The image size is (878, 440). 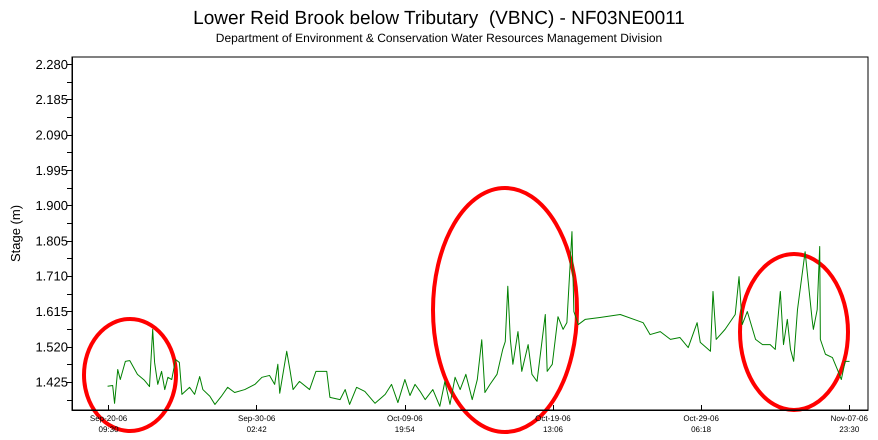 What do you see at coordinates (405, 424) in the screenshot?
I see `x-tick-label: Oct-09-06 19:54` at bounding box center [405, 424].